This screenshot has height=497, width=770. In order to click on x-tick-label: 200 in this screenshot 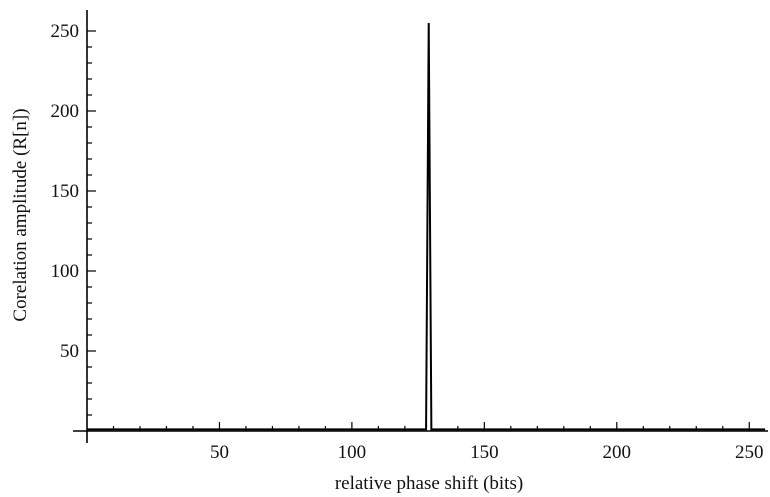, I will do `click(617, 452)`.